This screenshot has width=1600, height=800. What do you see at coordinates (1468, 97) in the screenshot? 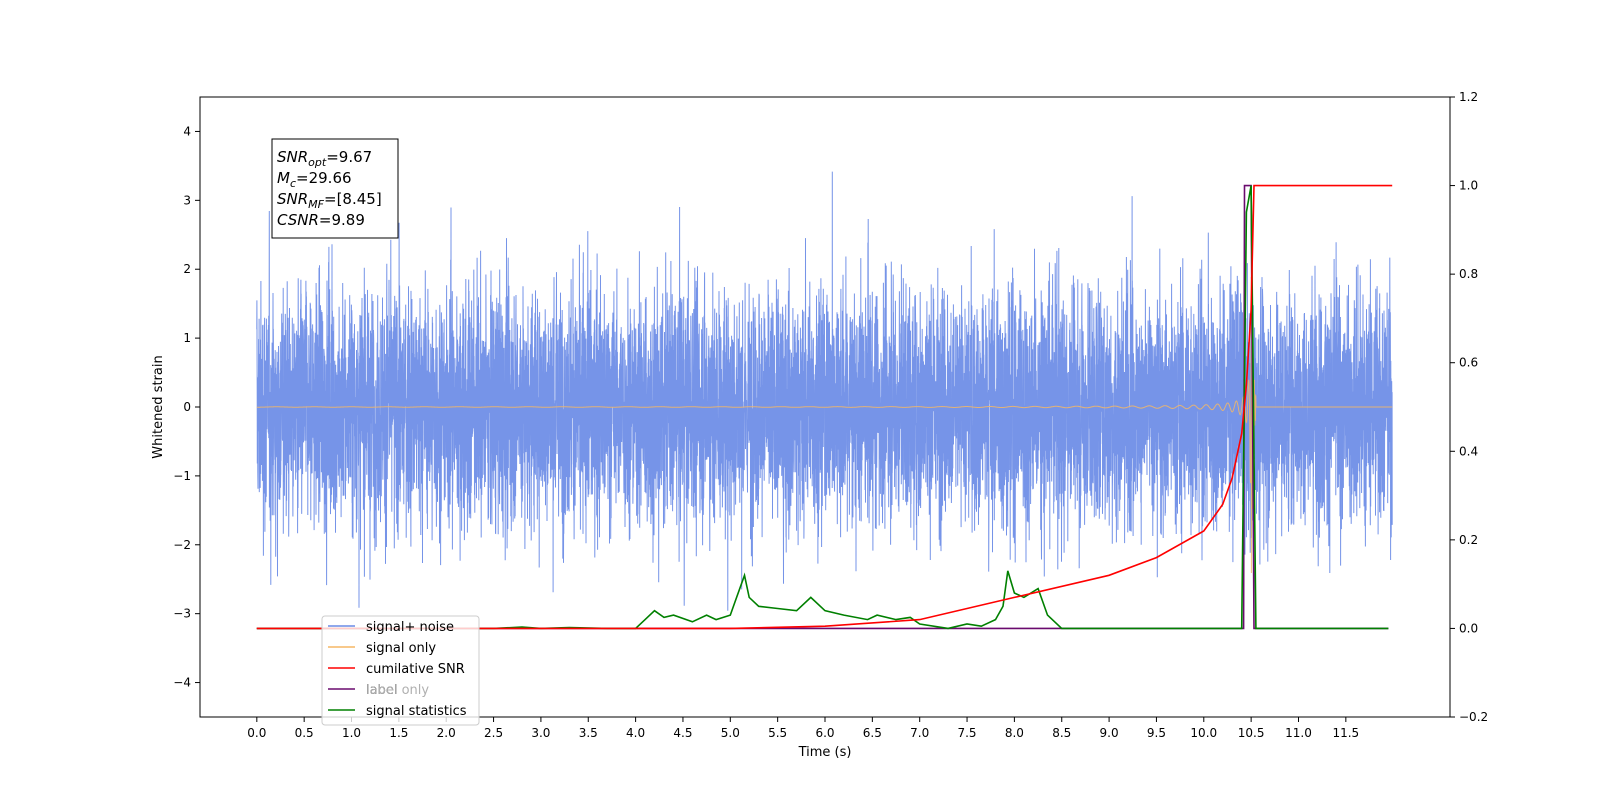
I see `y-tick-label-right: 1.2` at bounding box center [1468, 97].